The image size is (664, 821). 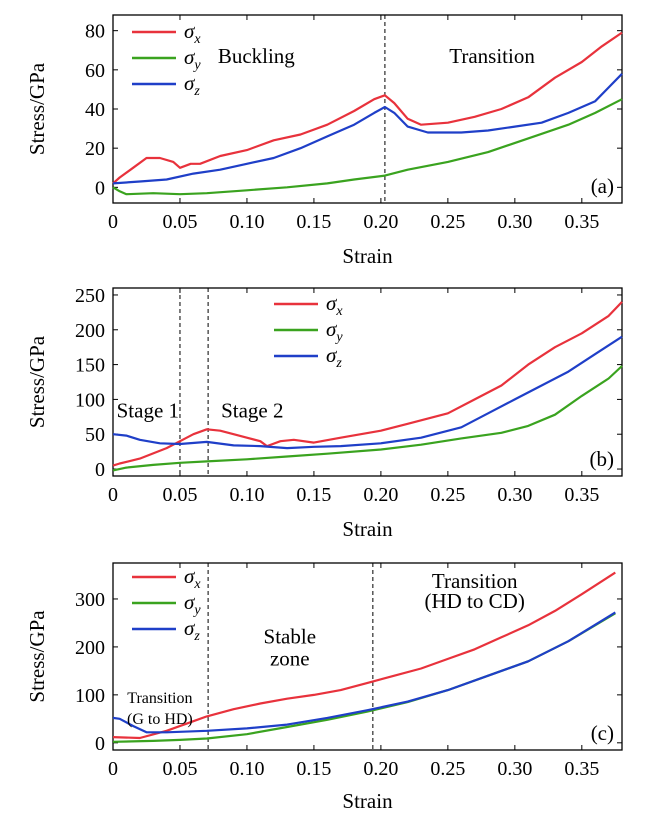 I want to click on annotation-label: Stage 2, so click(x=252, y=411).